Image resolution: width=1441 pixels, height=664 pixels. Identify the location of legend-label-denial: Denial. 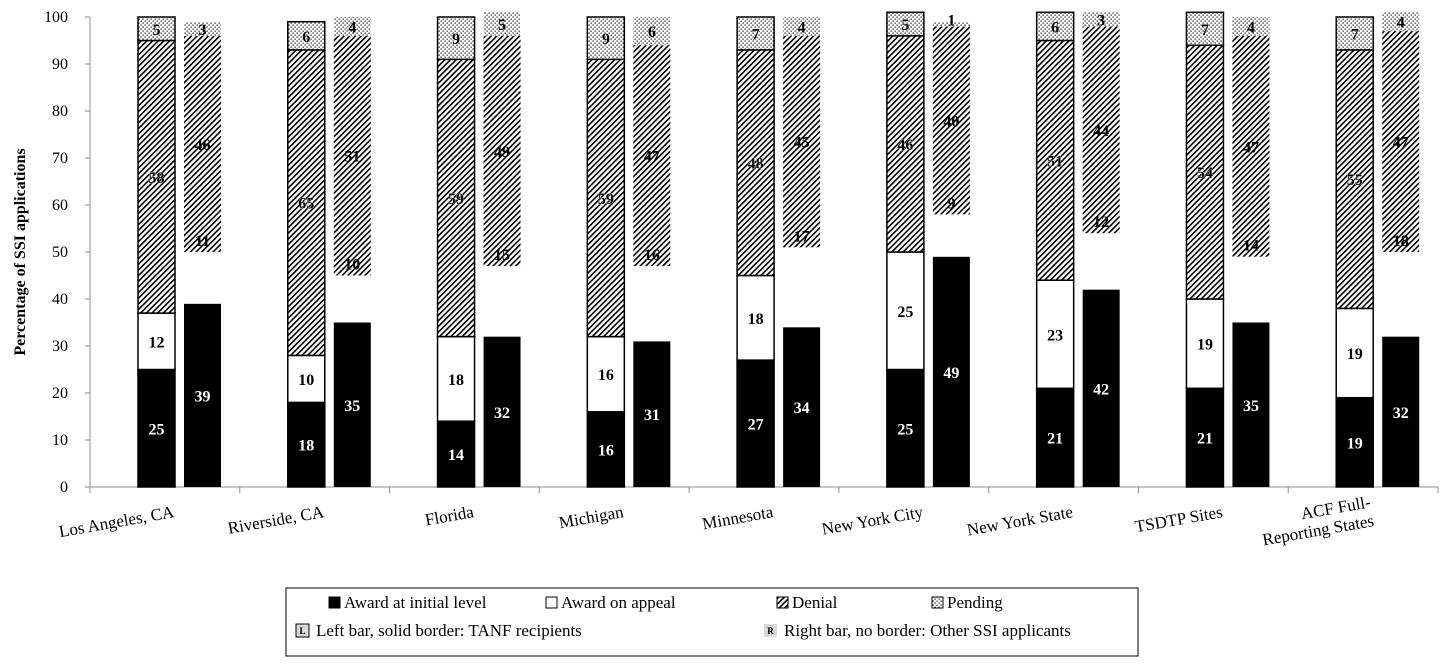
(815, 602).